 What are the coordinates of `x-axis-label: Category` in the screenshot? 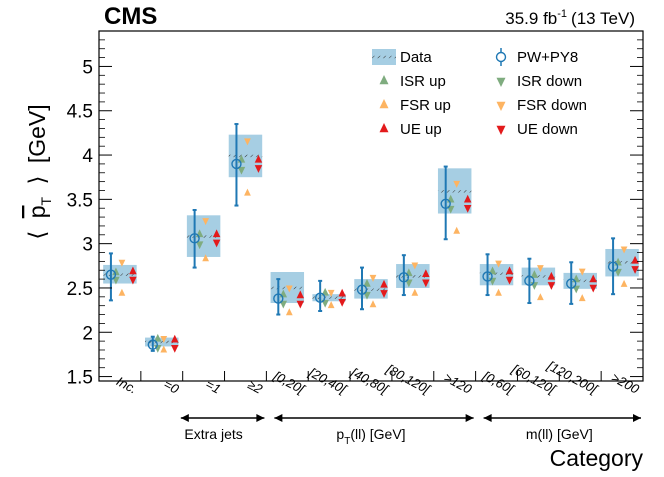 It's located at (597, 458).